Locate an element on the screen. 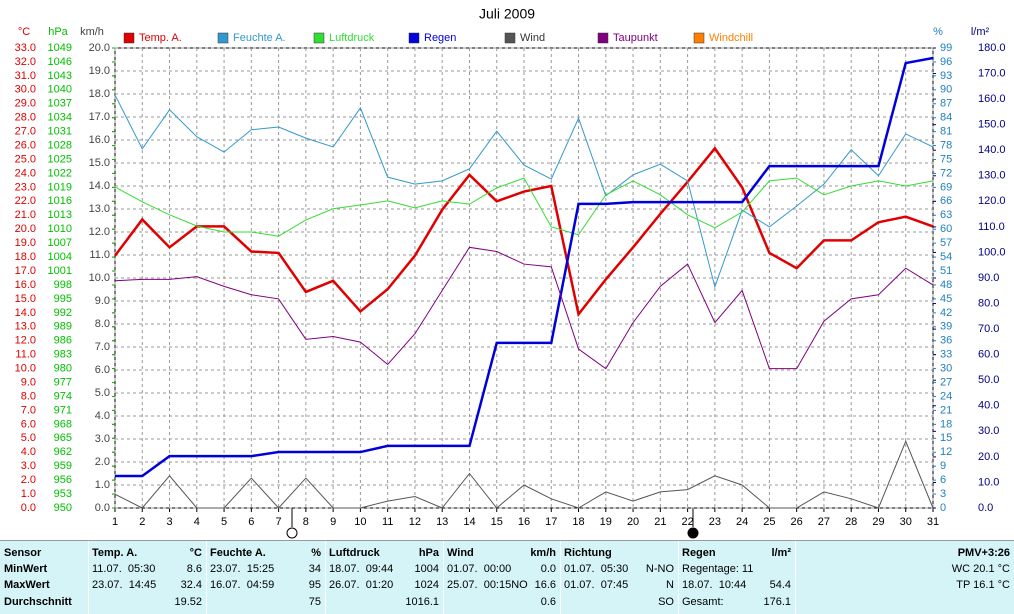 The image size is (1014, 614). y-tick-label: 9 is located at coordinates (943, 466).